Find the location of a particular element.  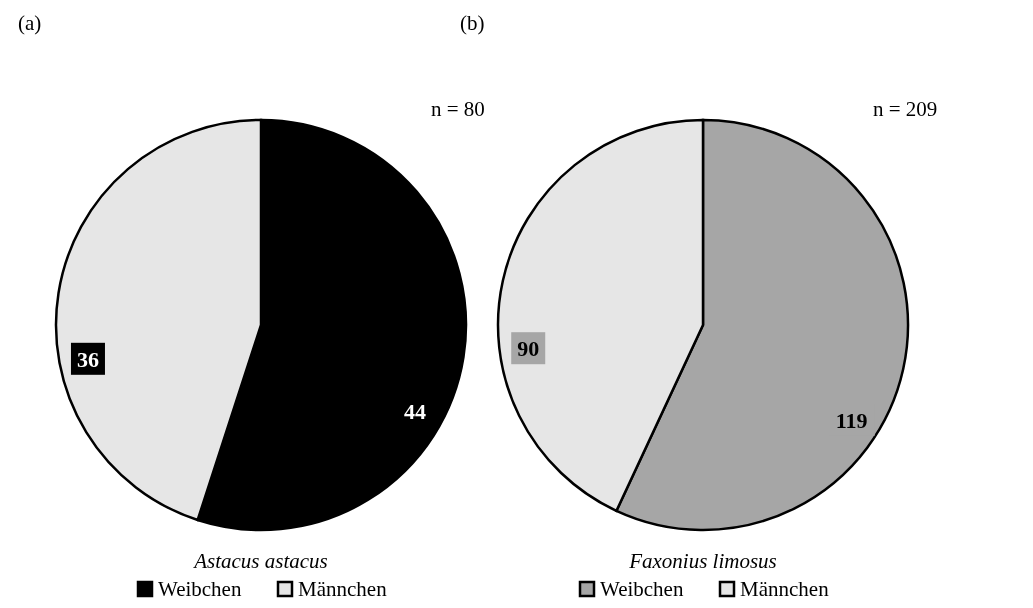

text: n = 80 is located at coordinates (458, 109).